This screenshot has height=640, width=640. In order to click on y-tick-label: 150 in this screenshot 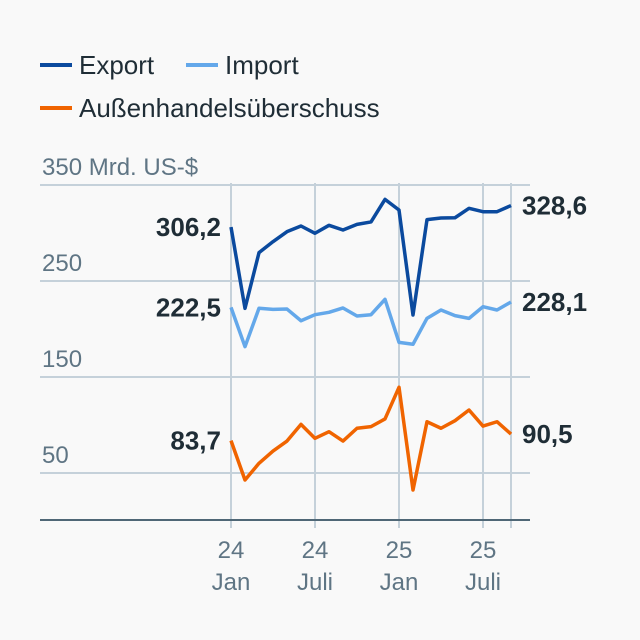, I will do `click(62, 359)`.